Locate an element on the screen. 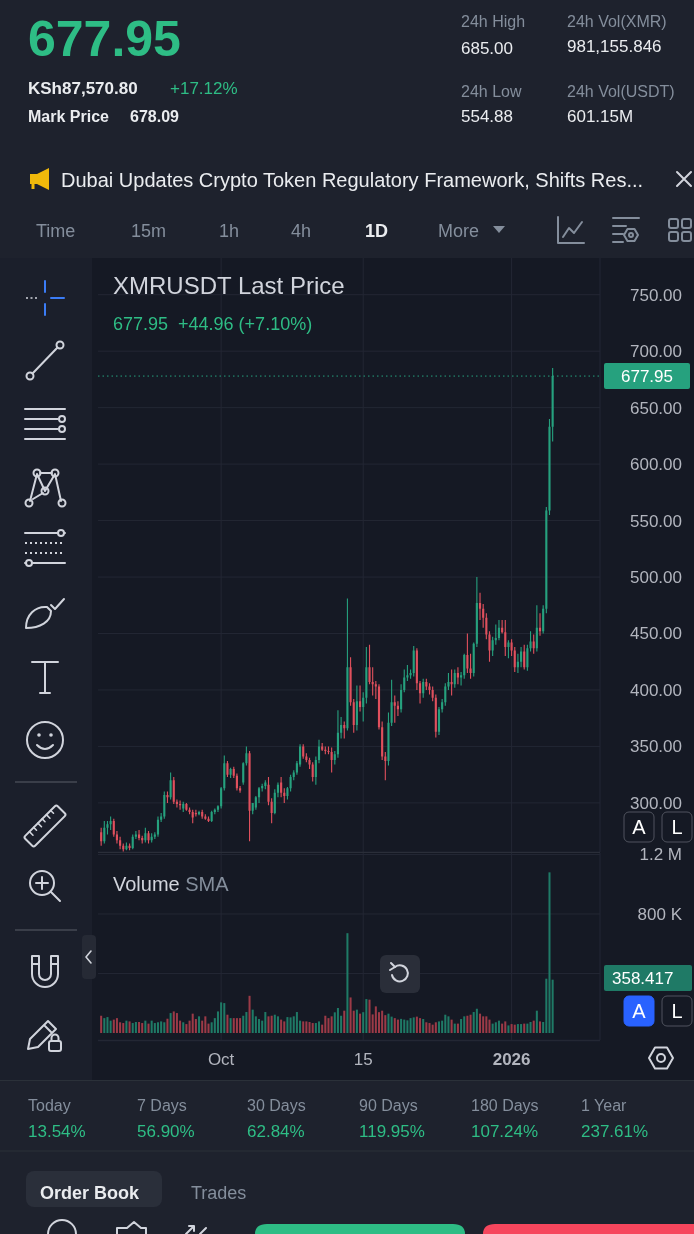  text: Order Book is located at coordinates (90, 1193).